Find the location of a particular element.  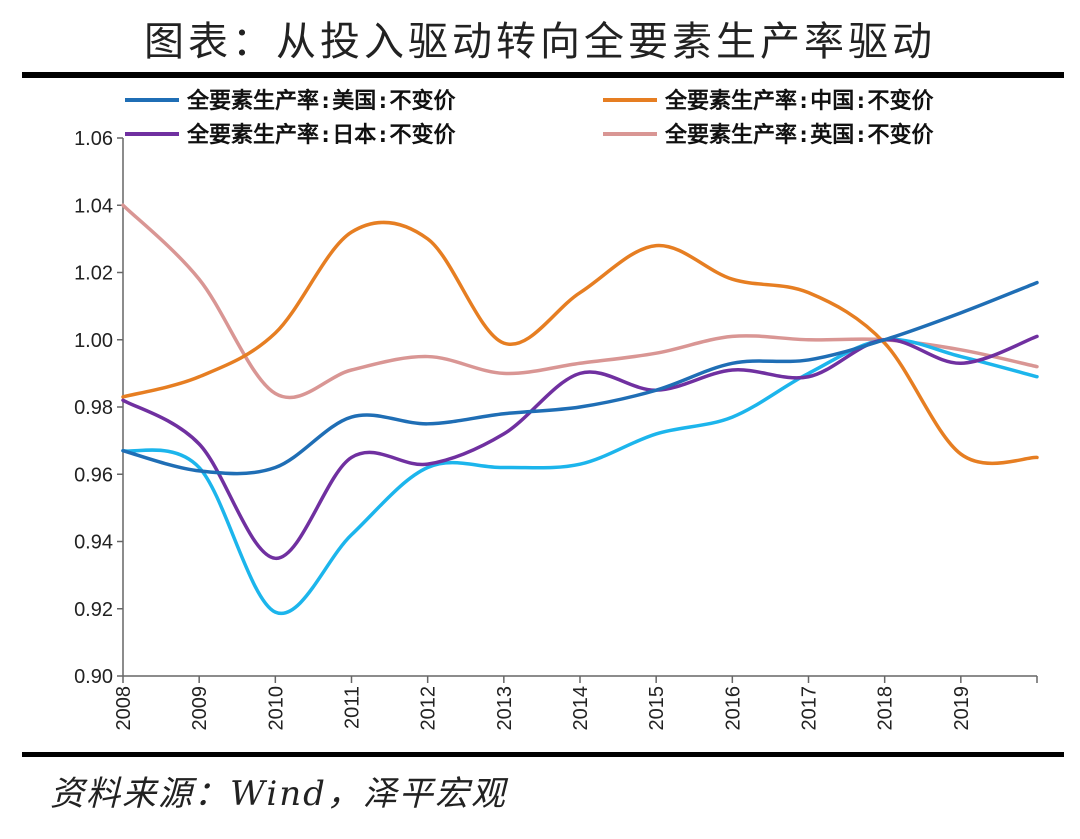

y-tick-label: 0.94 is located at coordinates (93, 543).